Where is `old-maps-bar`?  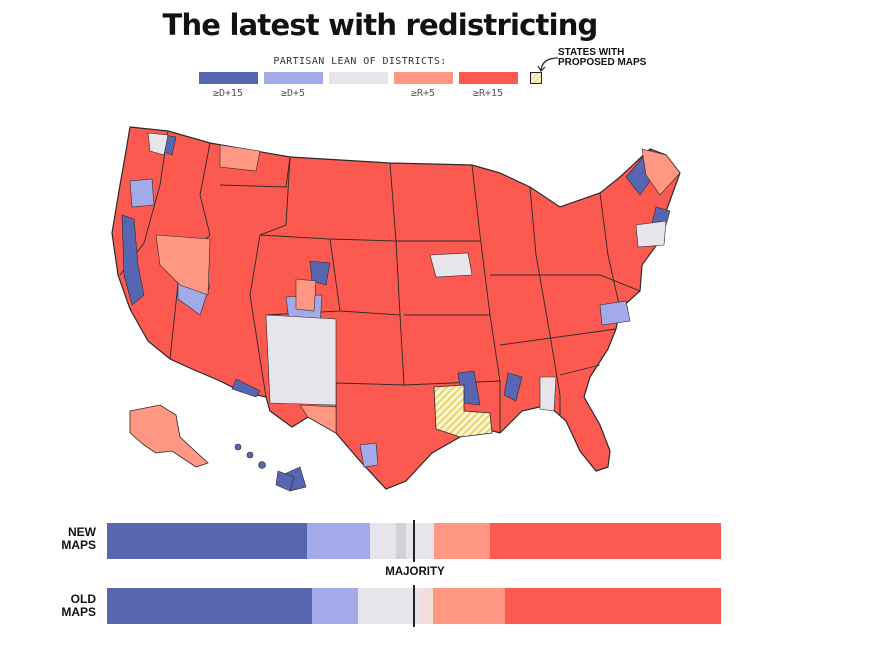 old-maps-bar is located at coordinates (414, 606).